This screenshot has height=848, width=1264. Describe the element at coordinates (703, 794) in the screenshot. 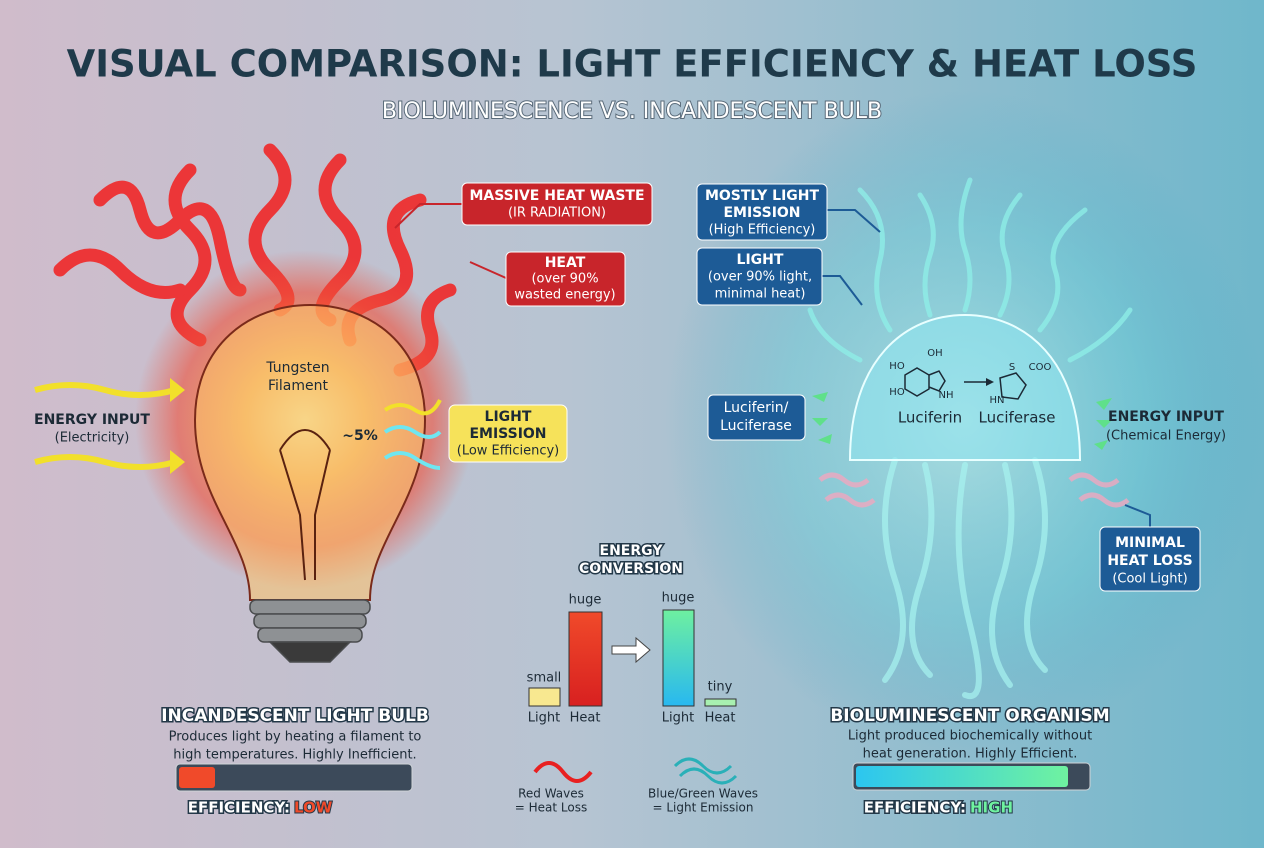

I see `legend-label: Blue/Green Waves` at that location.